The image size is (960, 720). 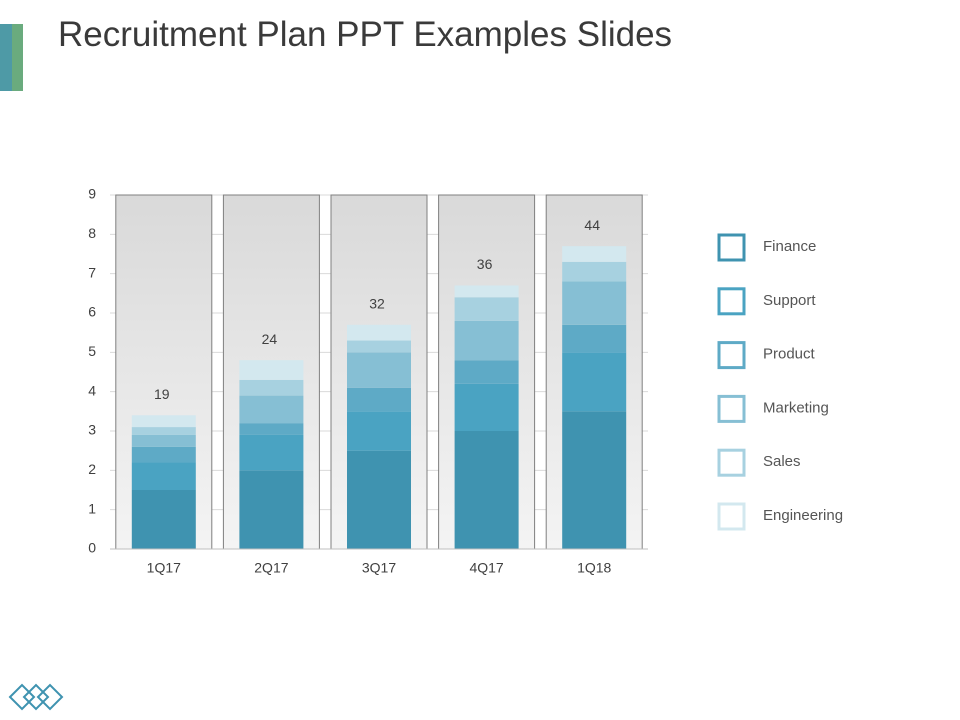 I want to click on logo, so click(x=36, y=697).